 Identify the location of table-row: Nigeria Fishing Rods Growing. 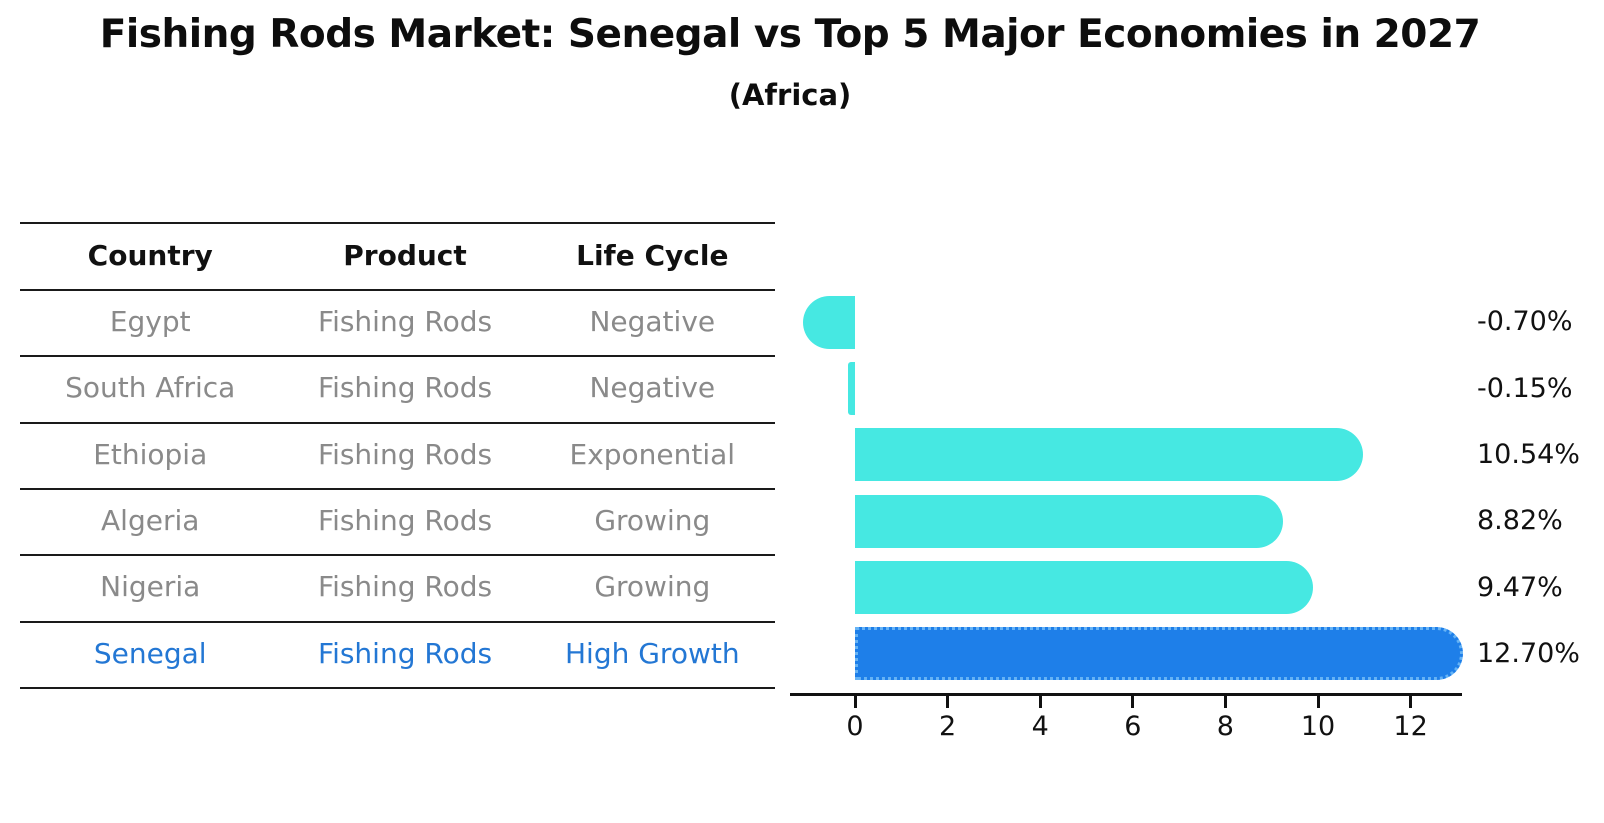
(397, 587).